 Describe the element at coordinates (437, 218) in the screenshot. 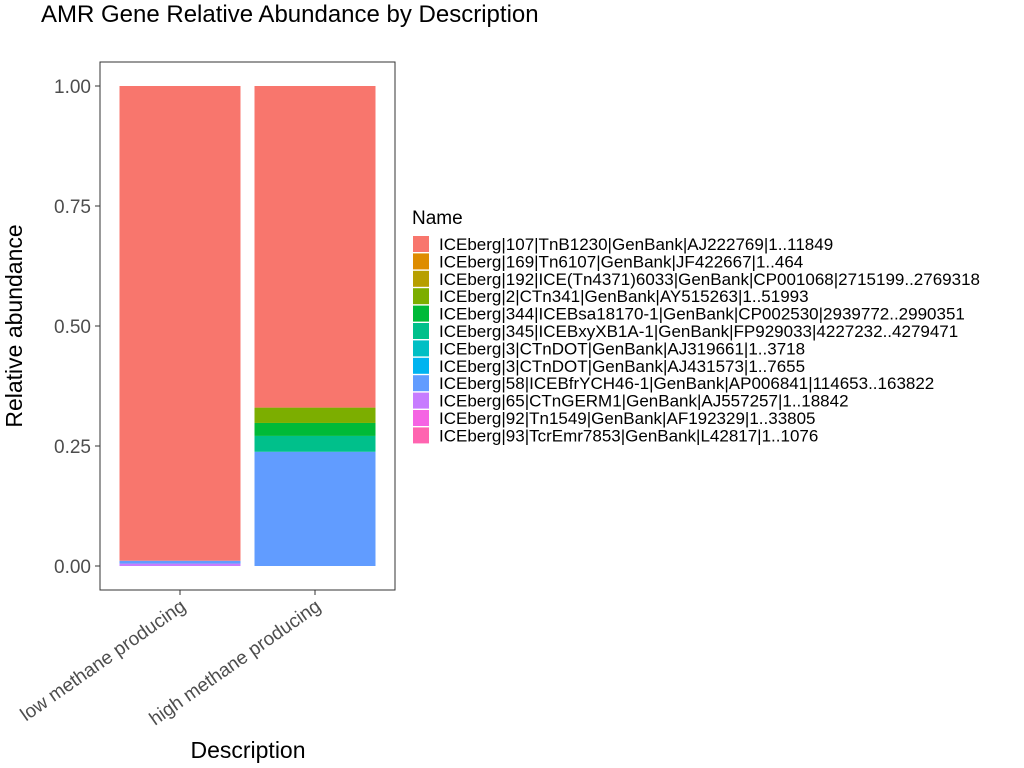

I see `legend-title: Name` at that location.